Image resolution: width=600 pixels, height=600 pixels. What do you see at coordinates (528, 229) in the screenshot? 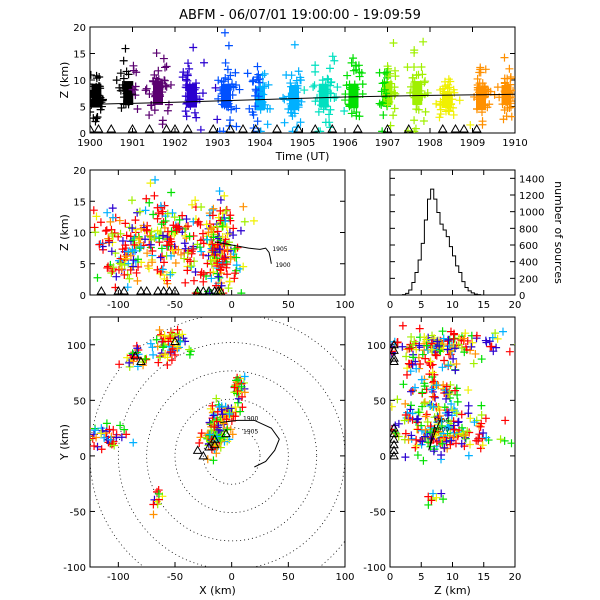
I see `y-tick-label: 800` at bounding box center [528, 229].